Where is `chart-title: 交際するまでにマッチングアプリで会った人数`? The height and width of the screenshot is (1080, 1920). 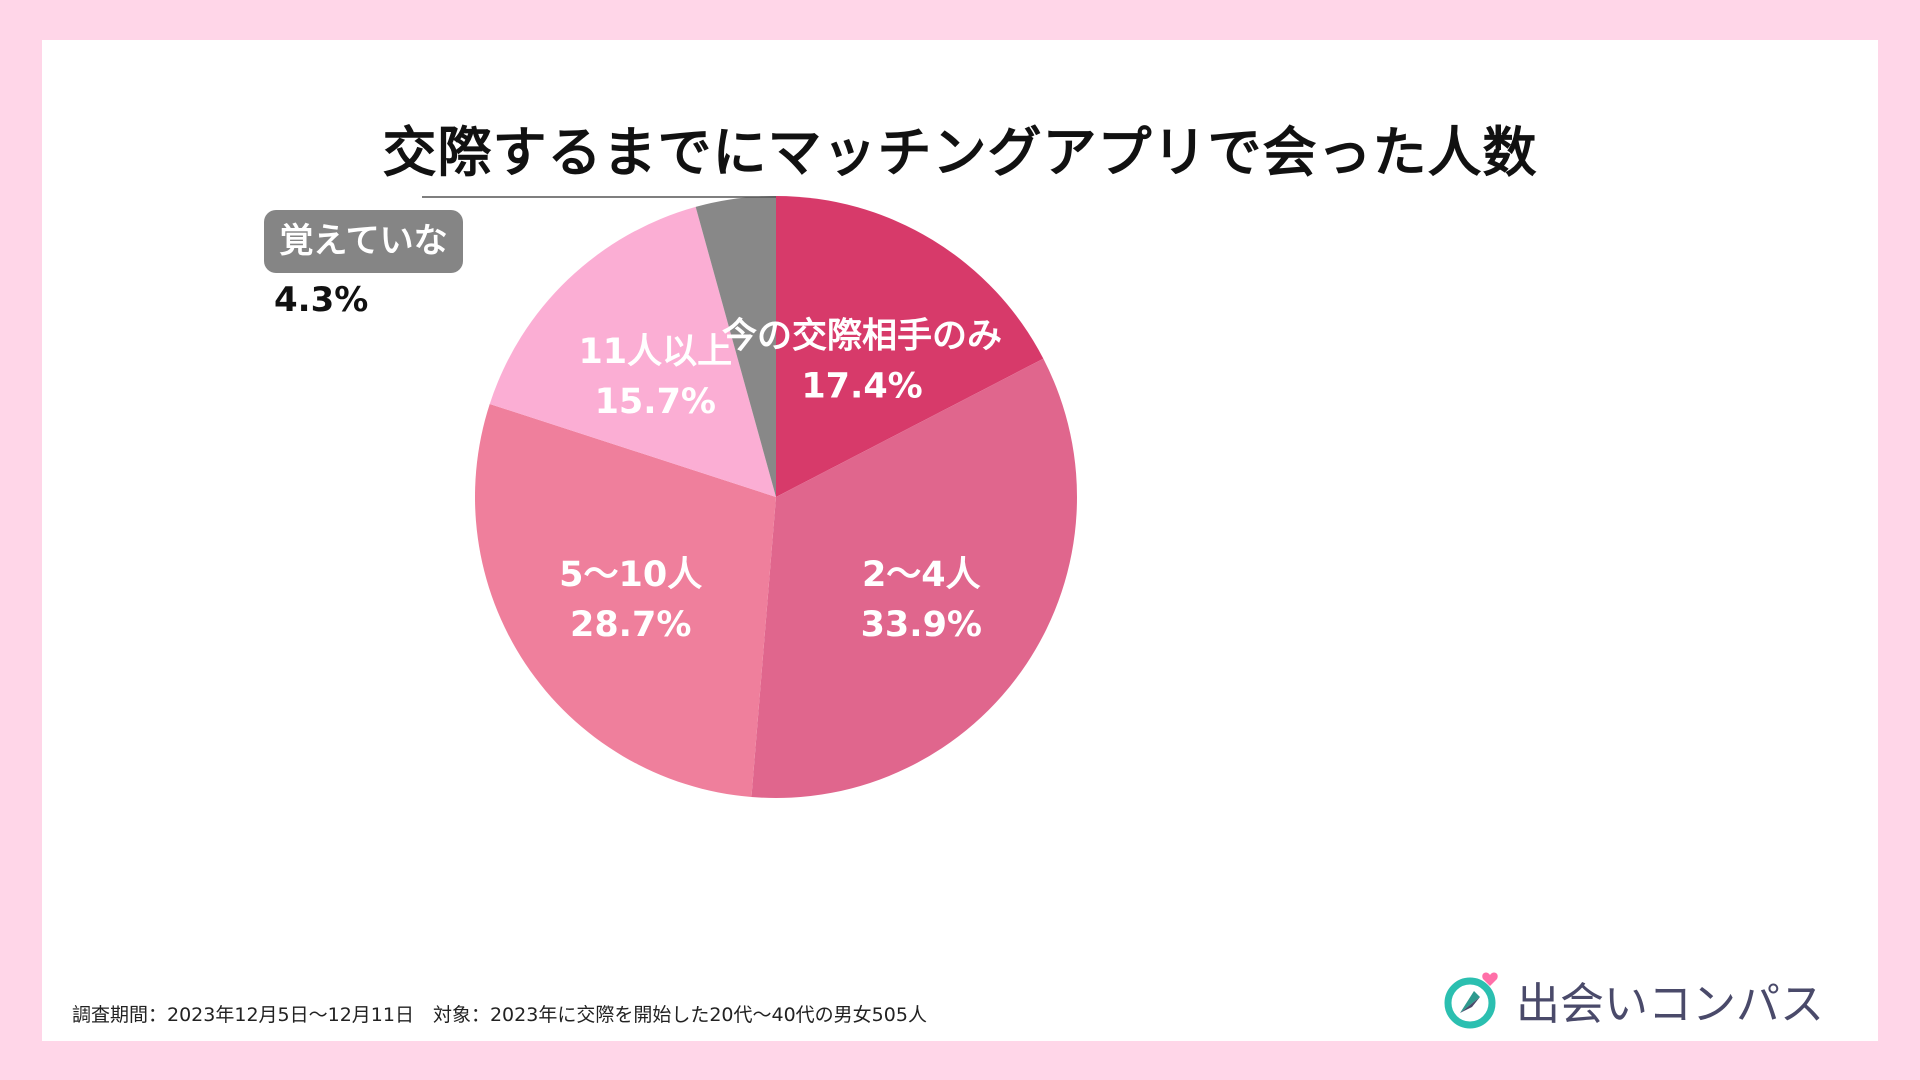 chart-title: 交際するまでにマッチングアプリで会った人数 is located at coordinates (960, 152).